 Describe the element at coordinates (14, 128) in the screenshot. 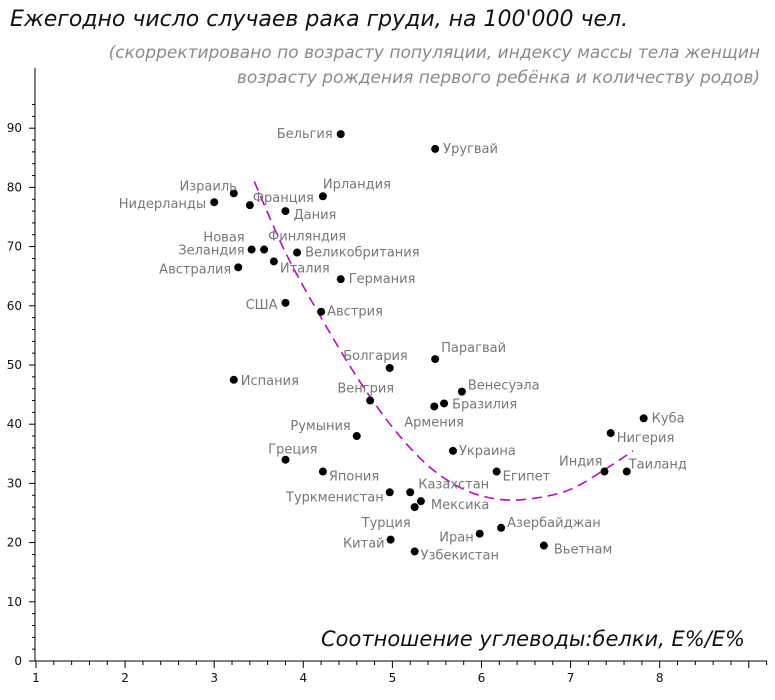

I see `y-tick-label: 90` at that location.